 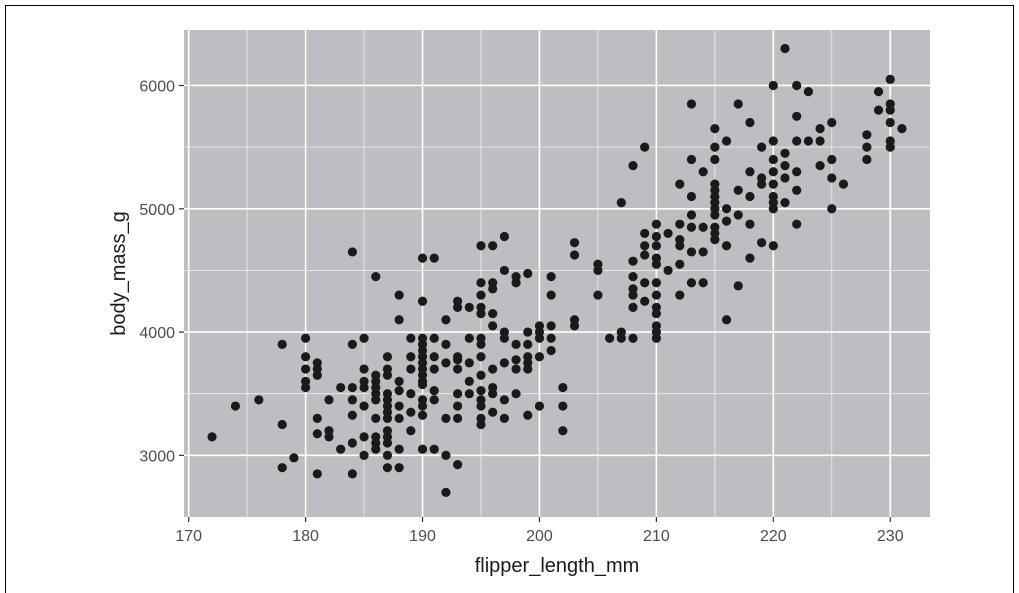 I want to click on y-tick-label: 5000, so click(x=157, y=210).